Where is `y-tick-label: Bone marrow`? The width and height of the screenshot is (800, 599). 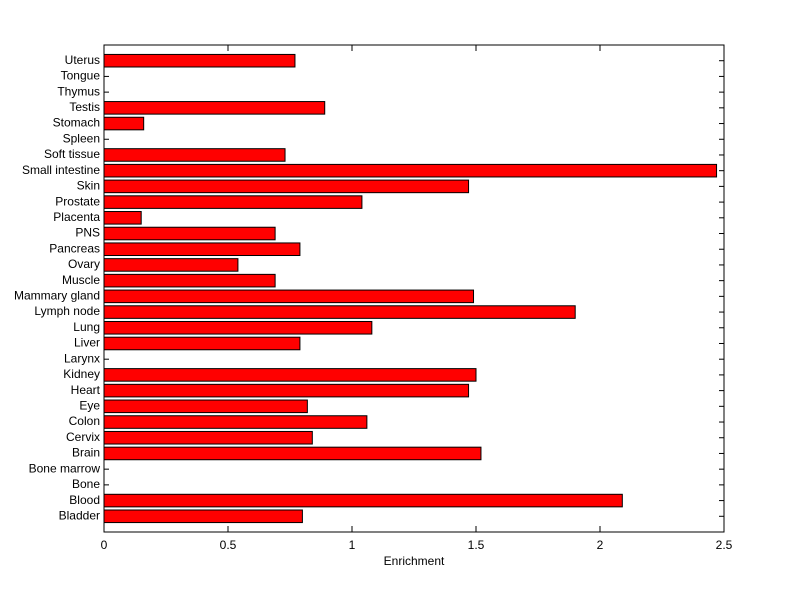 y-tick-label: Bone marrow is located at coordinates (65, 468).